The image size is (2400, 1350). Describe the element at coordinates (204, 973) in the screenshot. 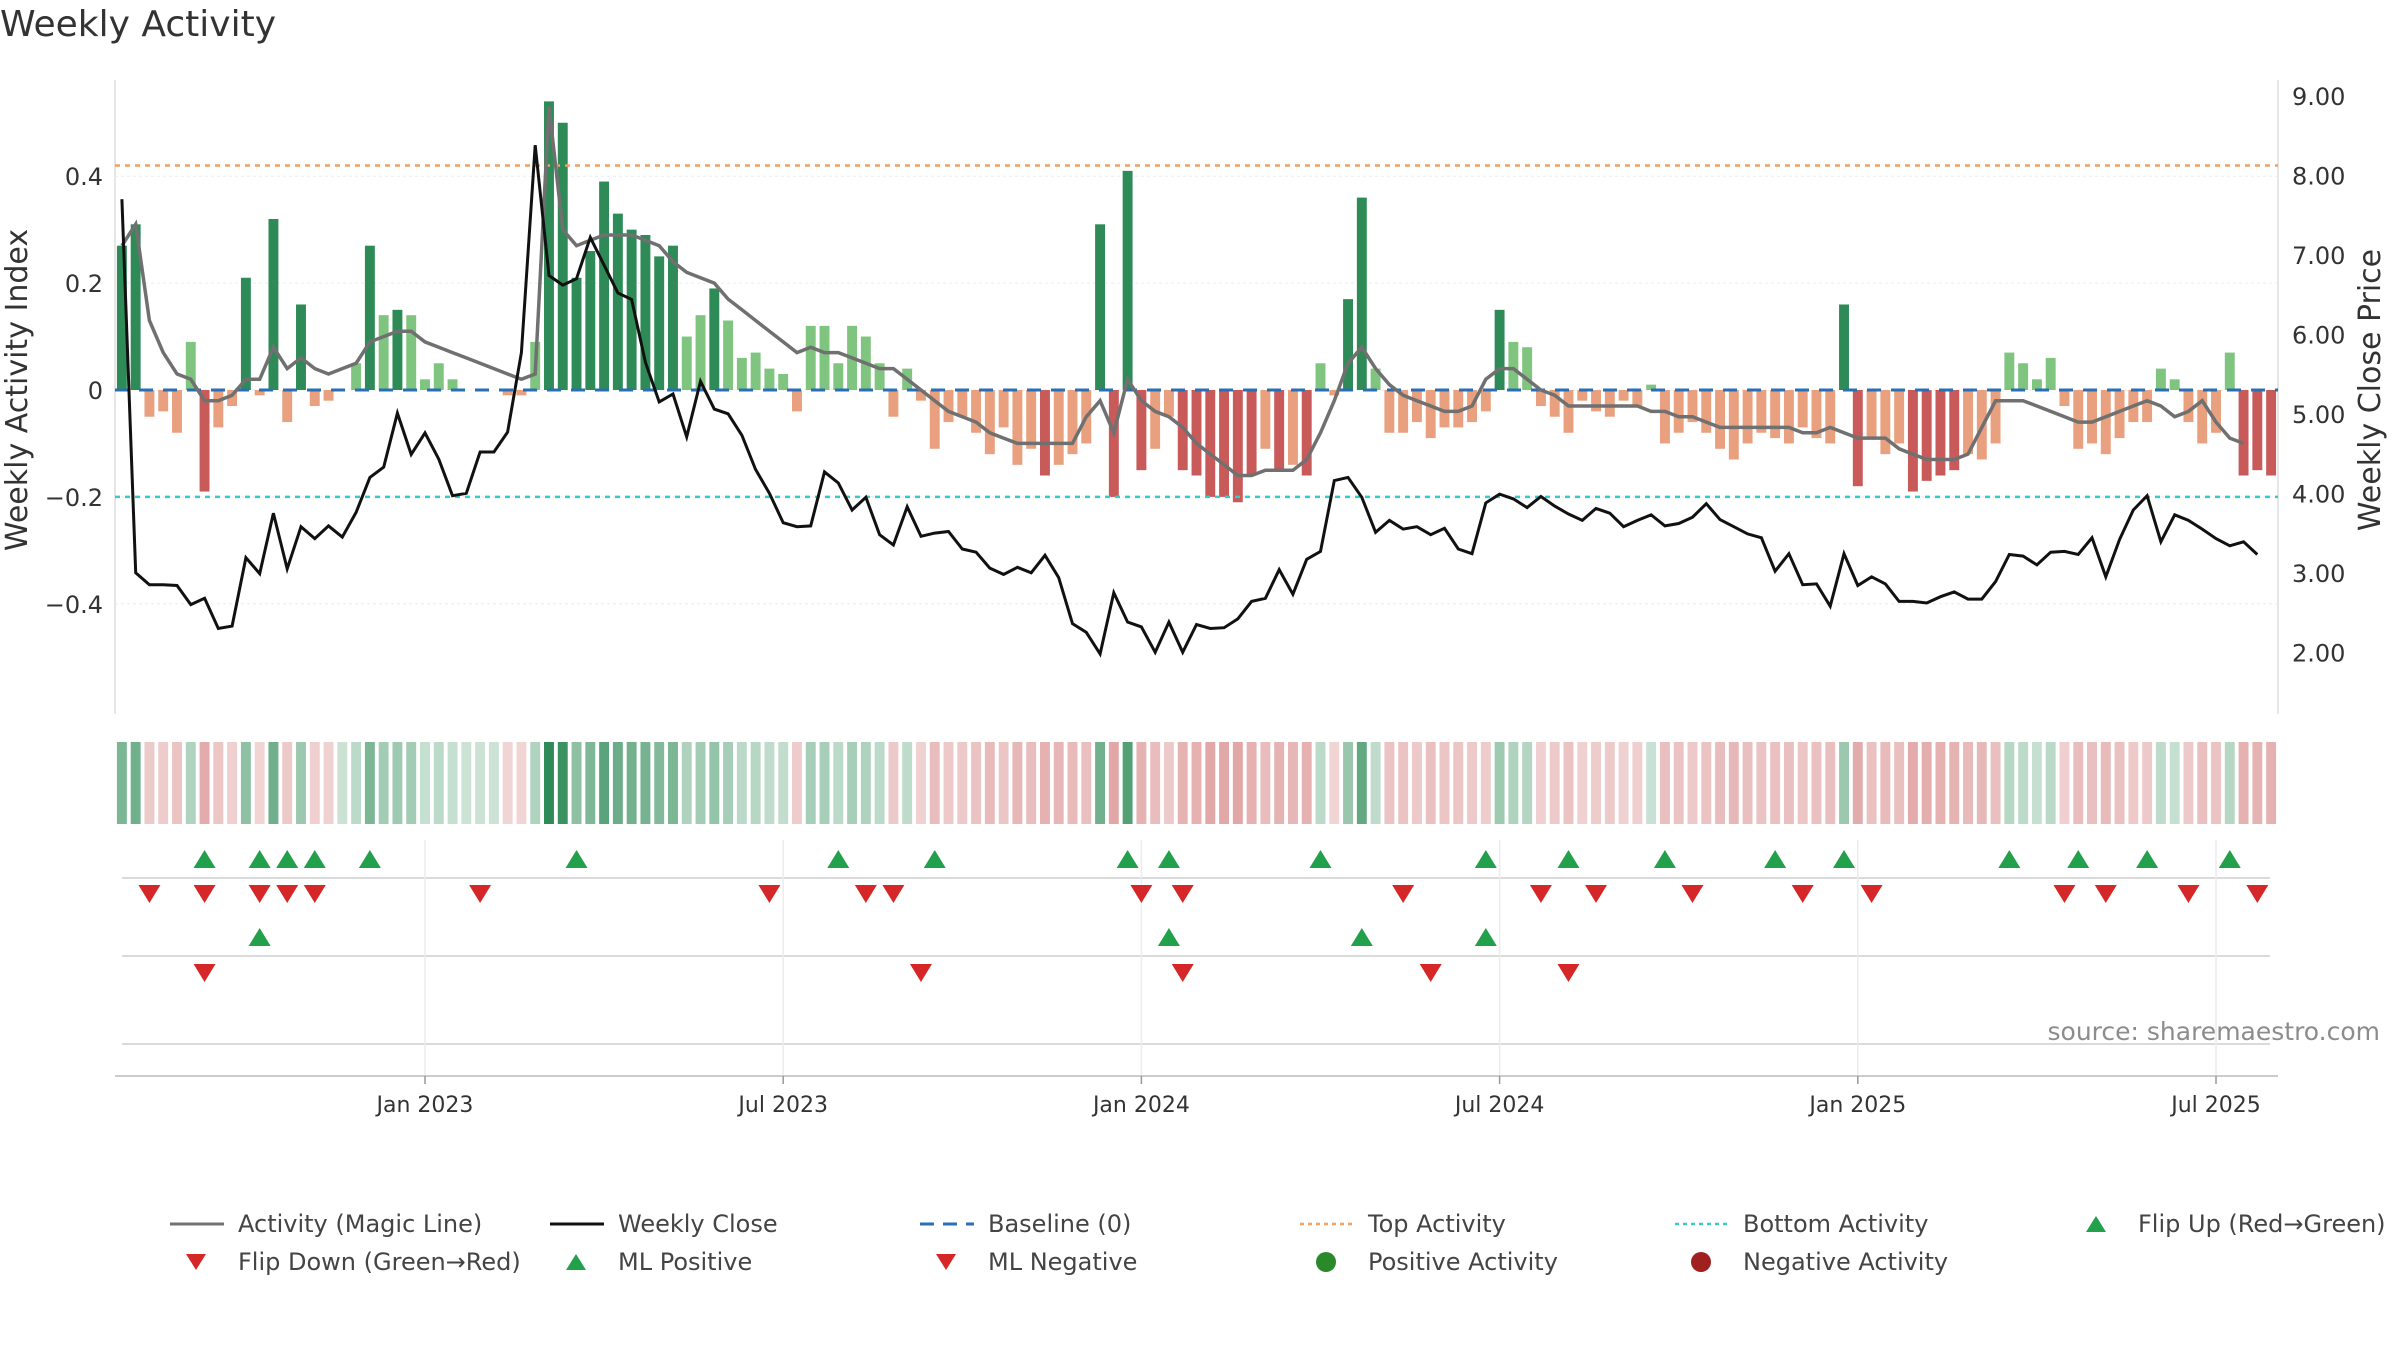

I see `ml-negative-marker` at that location.